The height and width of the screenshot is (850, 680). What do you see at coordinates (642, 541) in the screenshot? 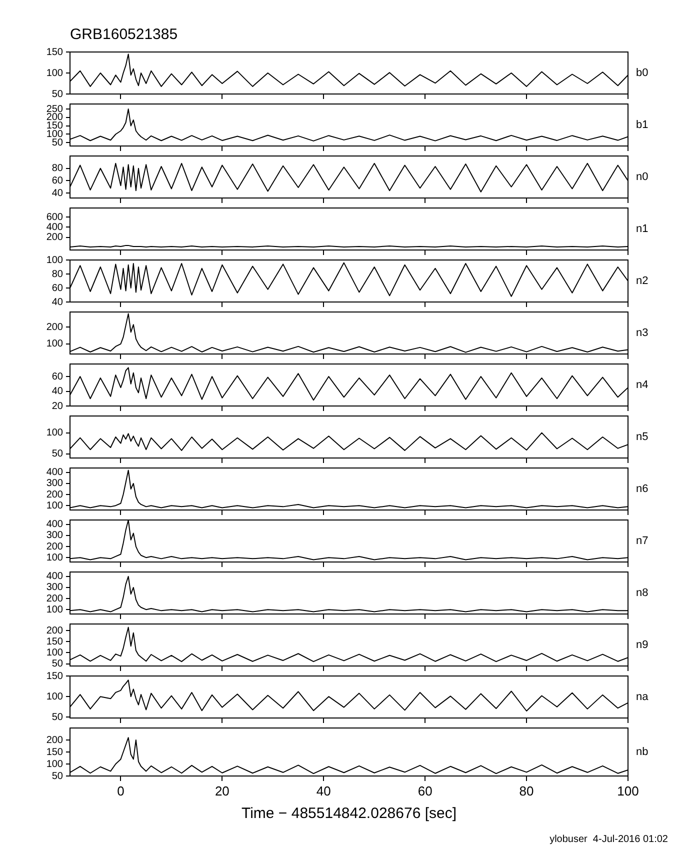
I see `series-label: n7` at bounding box center [642, 541].